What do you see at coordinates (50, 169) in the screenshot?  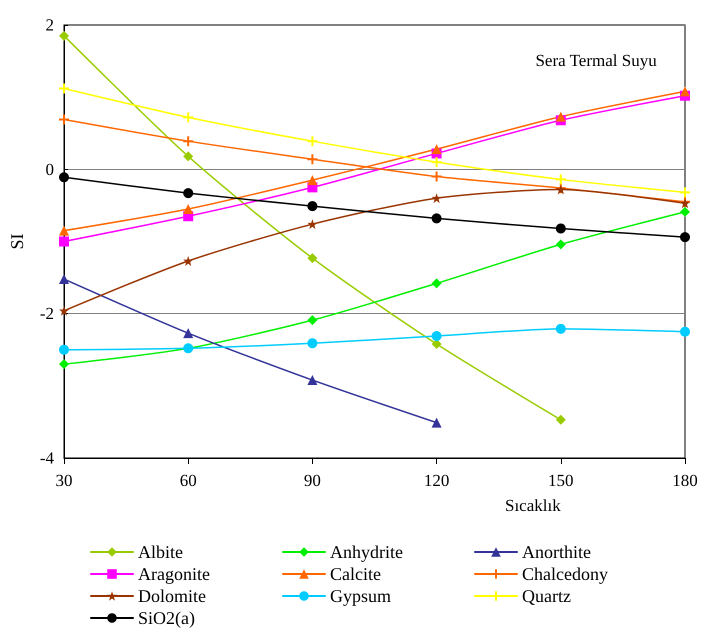 I see `y-tick-label: 0` at bounding box center [50, 169].